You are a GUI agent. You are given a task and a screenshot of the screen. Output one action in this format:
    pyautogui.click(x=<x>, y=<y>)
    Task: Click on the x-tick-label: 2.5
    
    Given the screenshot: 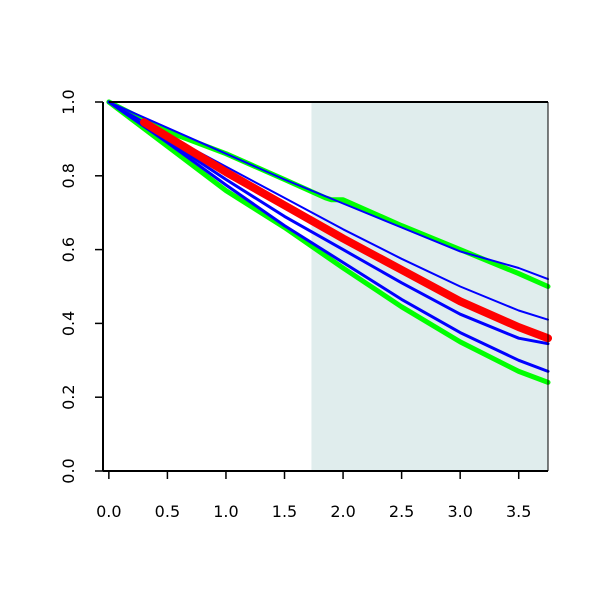 What is the action you would take?
    pyautogui.click(x=401, y=511)
    